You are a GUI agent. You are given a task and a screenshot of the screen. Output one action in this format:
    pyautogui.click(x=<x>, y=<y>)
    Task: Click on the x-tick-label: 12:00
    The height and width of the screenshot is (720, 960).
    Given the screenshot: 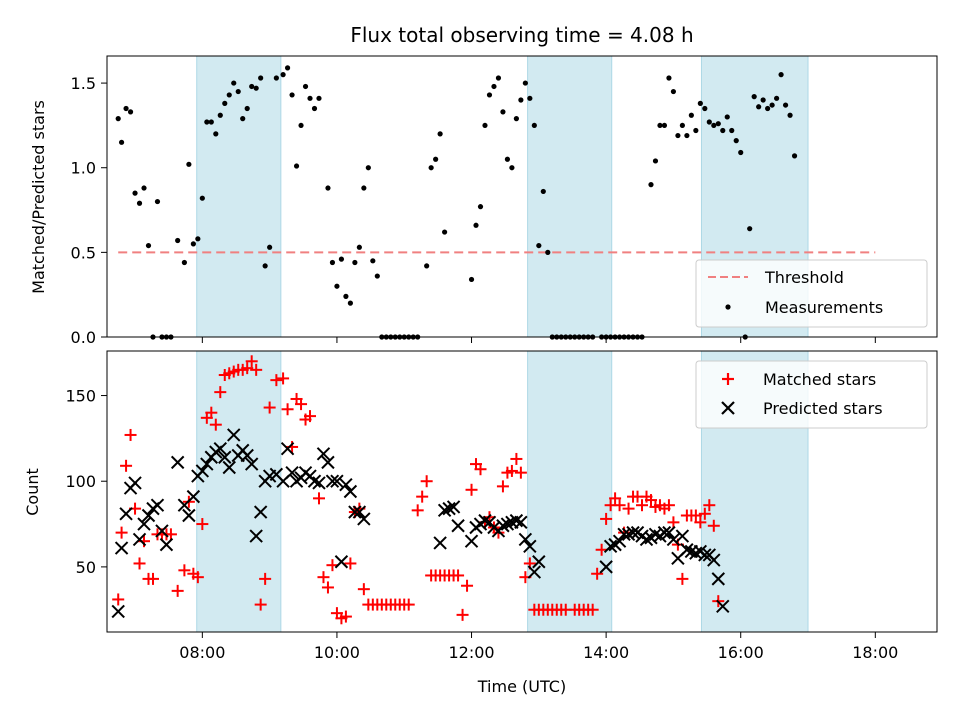 What is the action you would take?
    pyautogui.click(x=471, y=652)
    